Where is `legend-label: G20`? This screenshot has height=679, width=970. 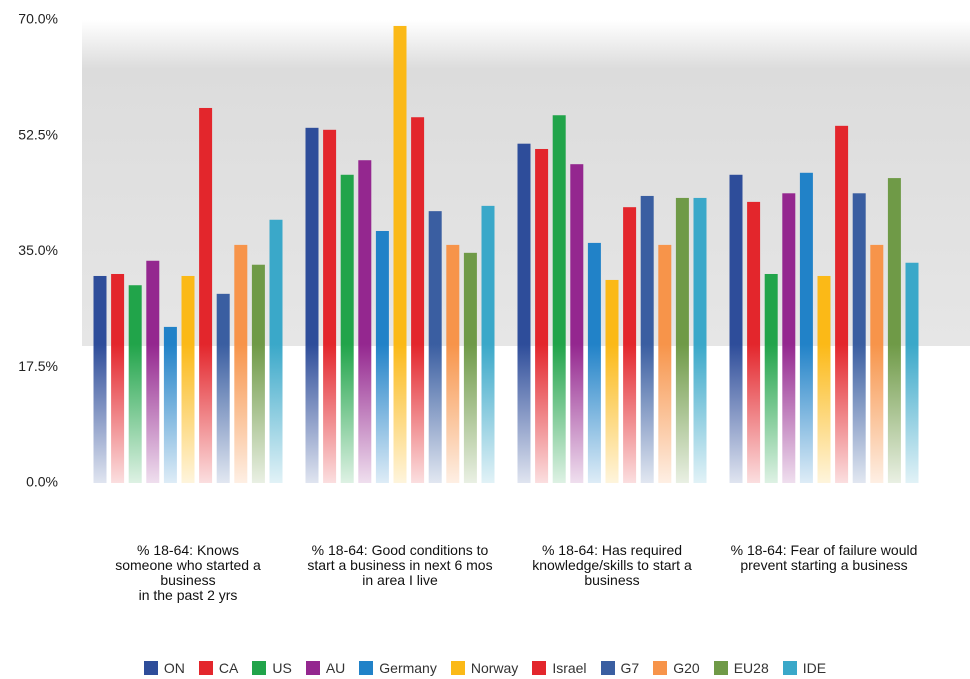 legend-label: G20 is located at coordinates (686, 668).